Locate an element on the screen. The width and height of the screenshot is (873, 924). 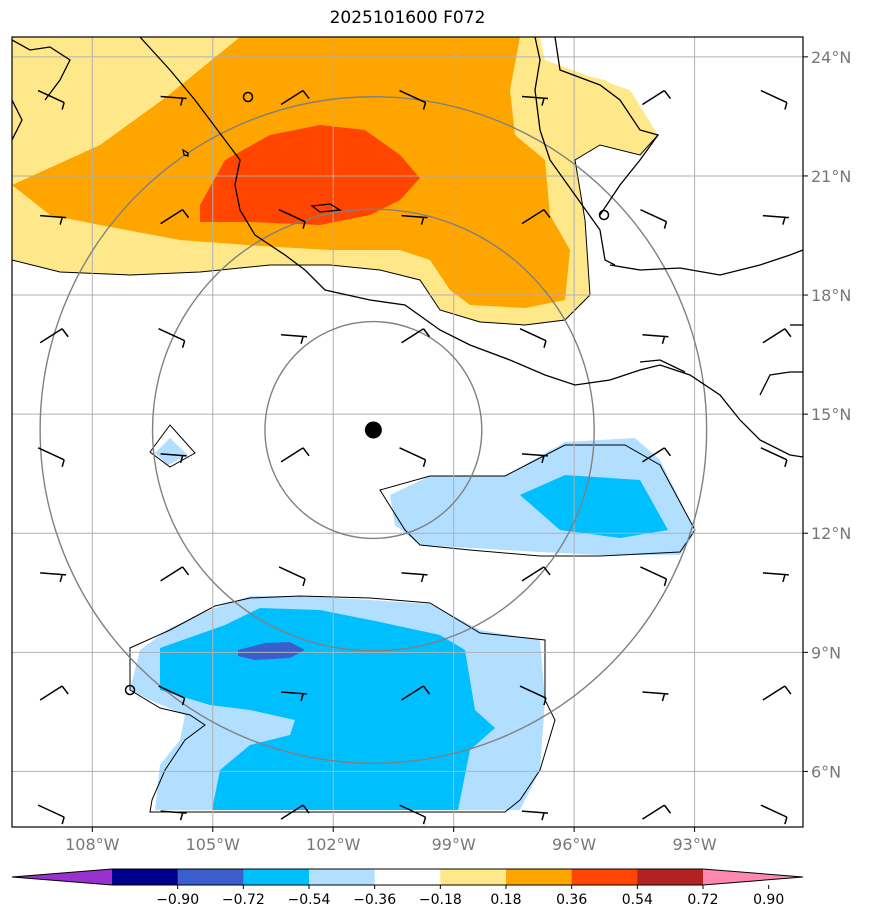
storm-center-marker is located at coordinates (373, 430).